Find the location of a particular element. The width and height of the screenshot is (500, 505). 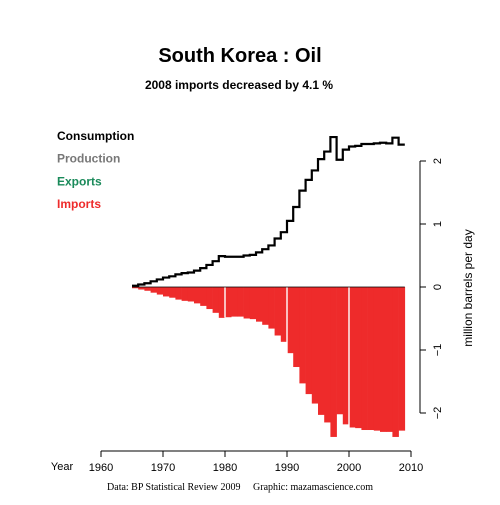

bar-separators is located at coordinates (287, 357).